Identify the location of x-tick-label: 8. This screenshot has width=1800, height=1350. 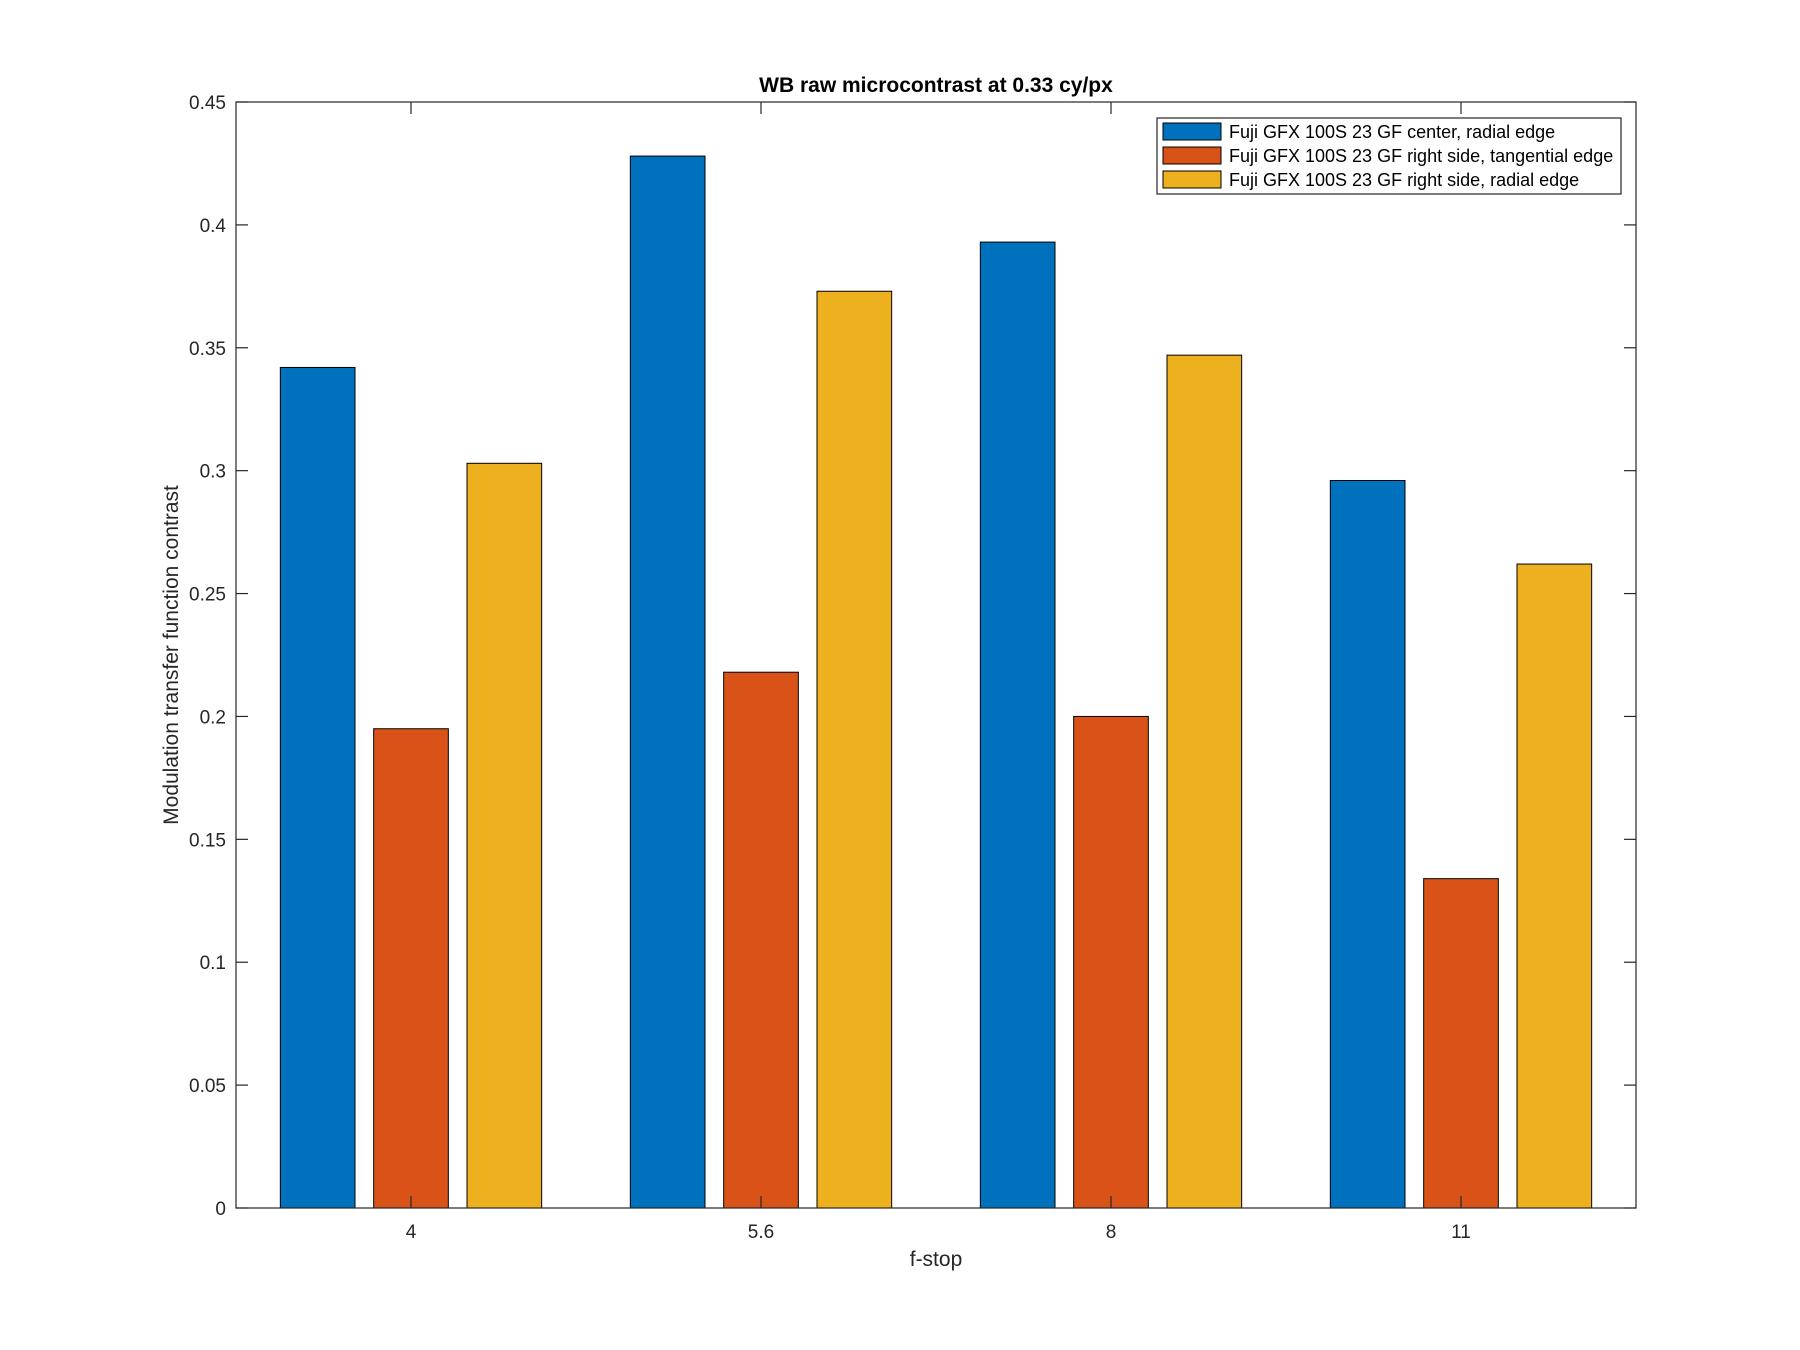
(1111, 1232).